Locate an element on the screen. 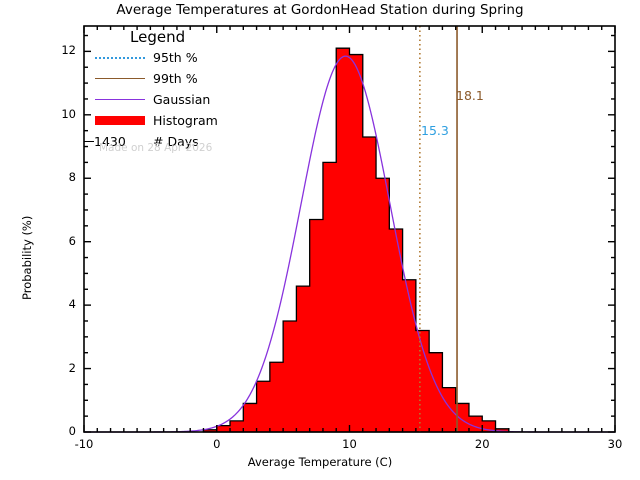 The height and width of the screenshot is (480, 640). y-tick-label: 12 is located at coordinates (68, 50).